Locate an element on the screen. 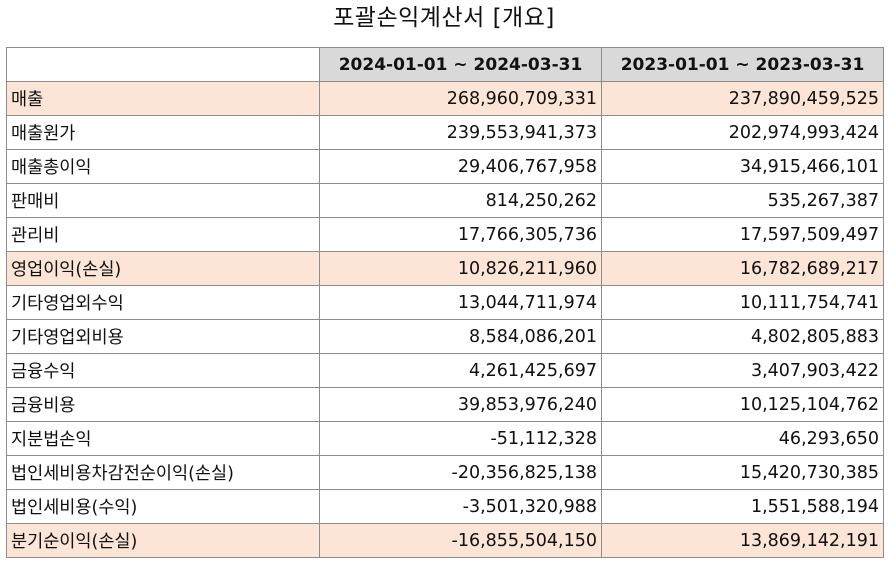 Image resolution: width=888 pixels, height=563 pixels. table-row: 매출 268,960,709,331 237,890,459,525 is located at coordinates (445, 98).